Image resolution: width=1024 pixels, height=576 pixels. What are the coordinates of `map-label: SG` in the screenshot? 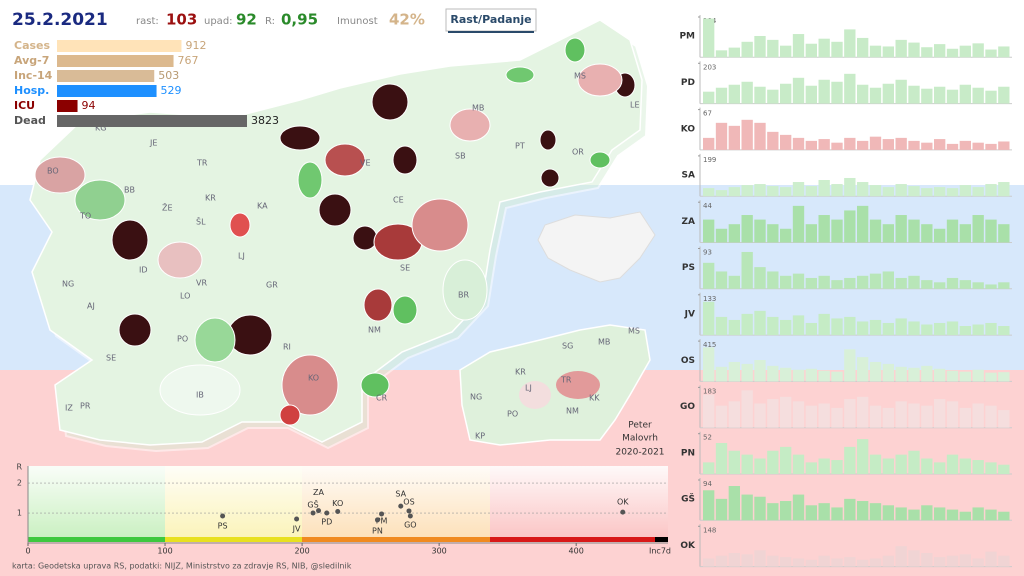 It's located at (567, 346).